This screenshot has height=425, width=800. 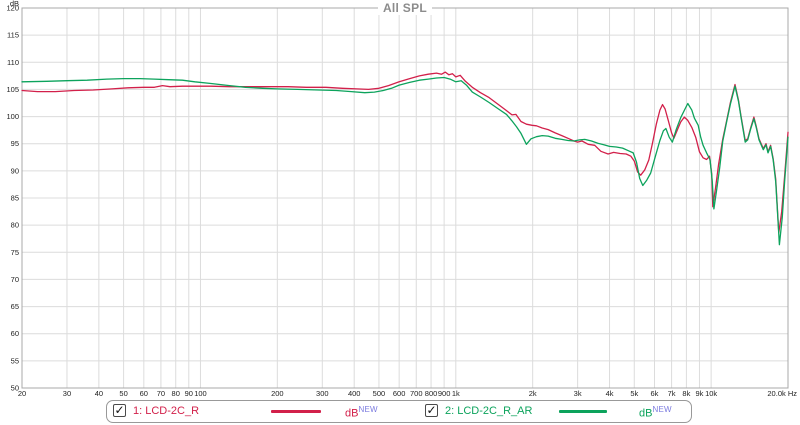 What do you see at coordinates (99, 393) in the screenshot?
I see `svg-text: 40` at bounding box center [99, 393].